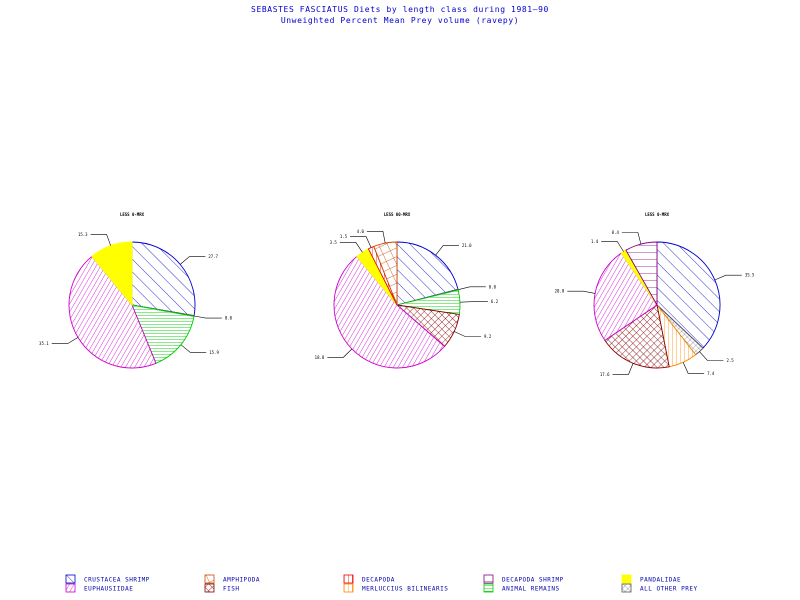 The image size is (800, 600). Describe the element at coordinates (378, 580) in the screenshot. I see `legend-label: DECAPODA` at that location.